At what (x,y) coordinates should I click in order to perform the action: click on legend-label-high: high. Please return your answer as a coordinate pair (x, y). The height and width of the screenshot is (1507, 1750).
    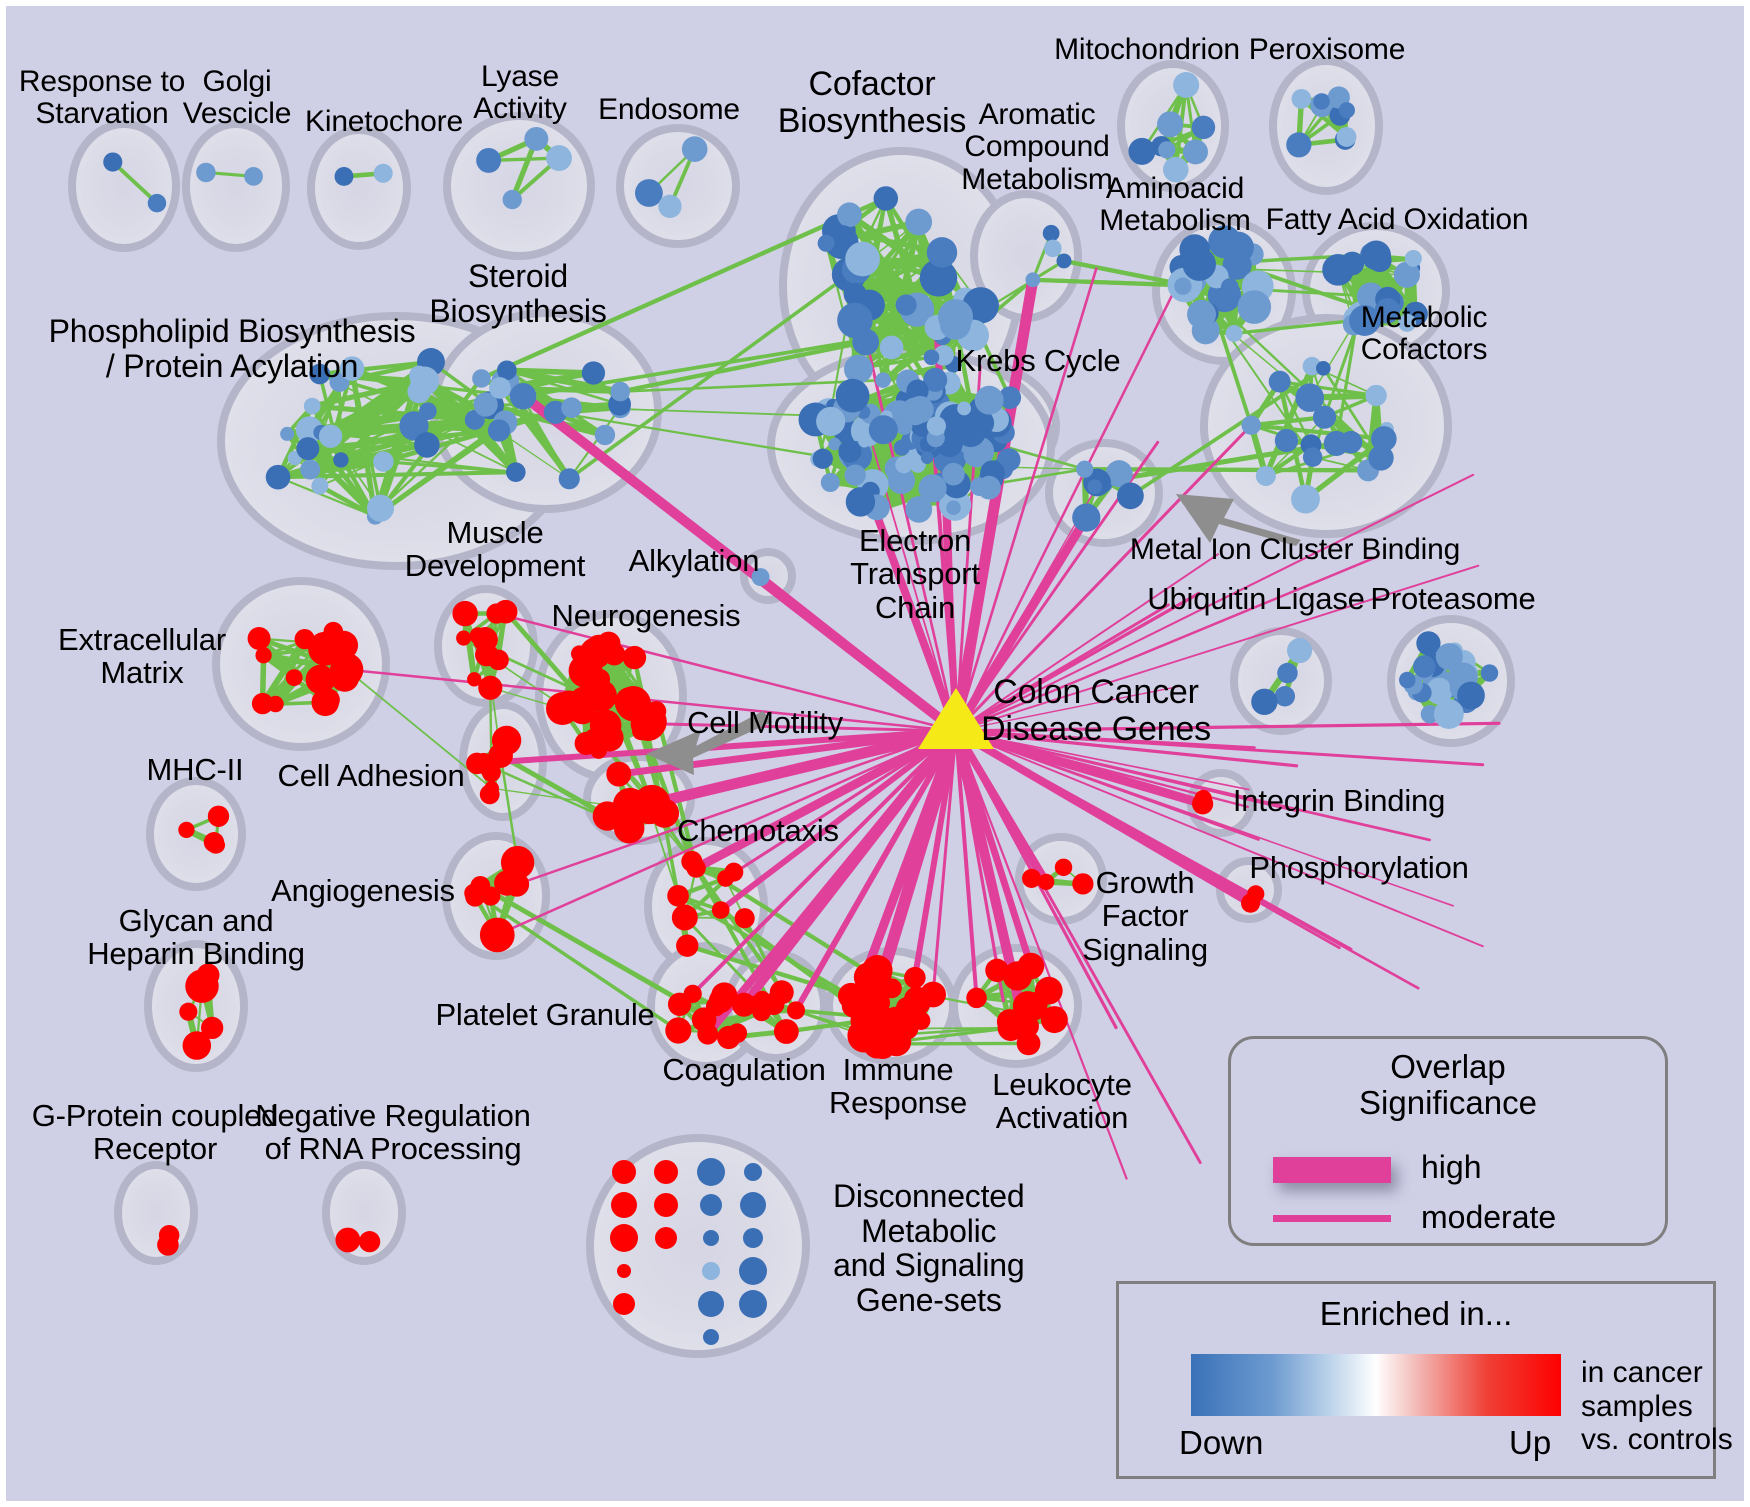
    Looking at the image, I should click on (1451, 1167).